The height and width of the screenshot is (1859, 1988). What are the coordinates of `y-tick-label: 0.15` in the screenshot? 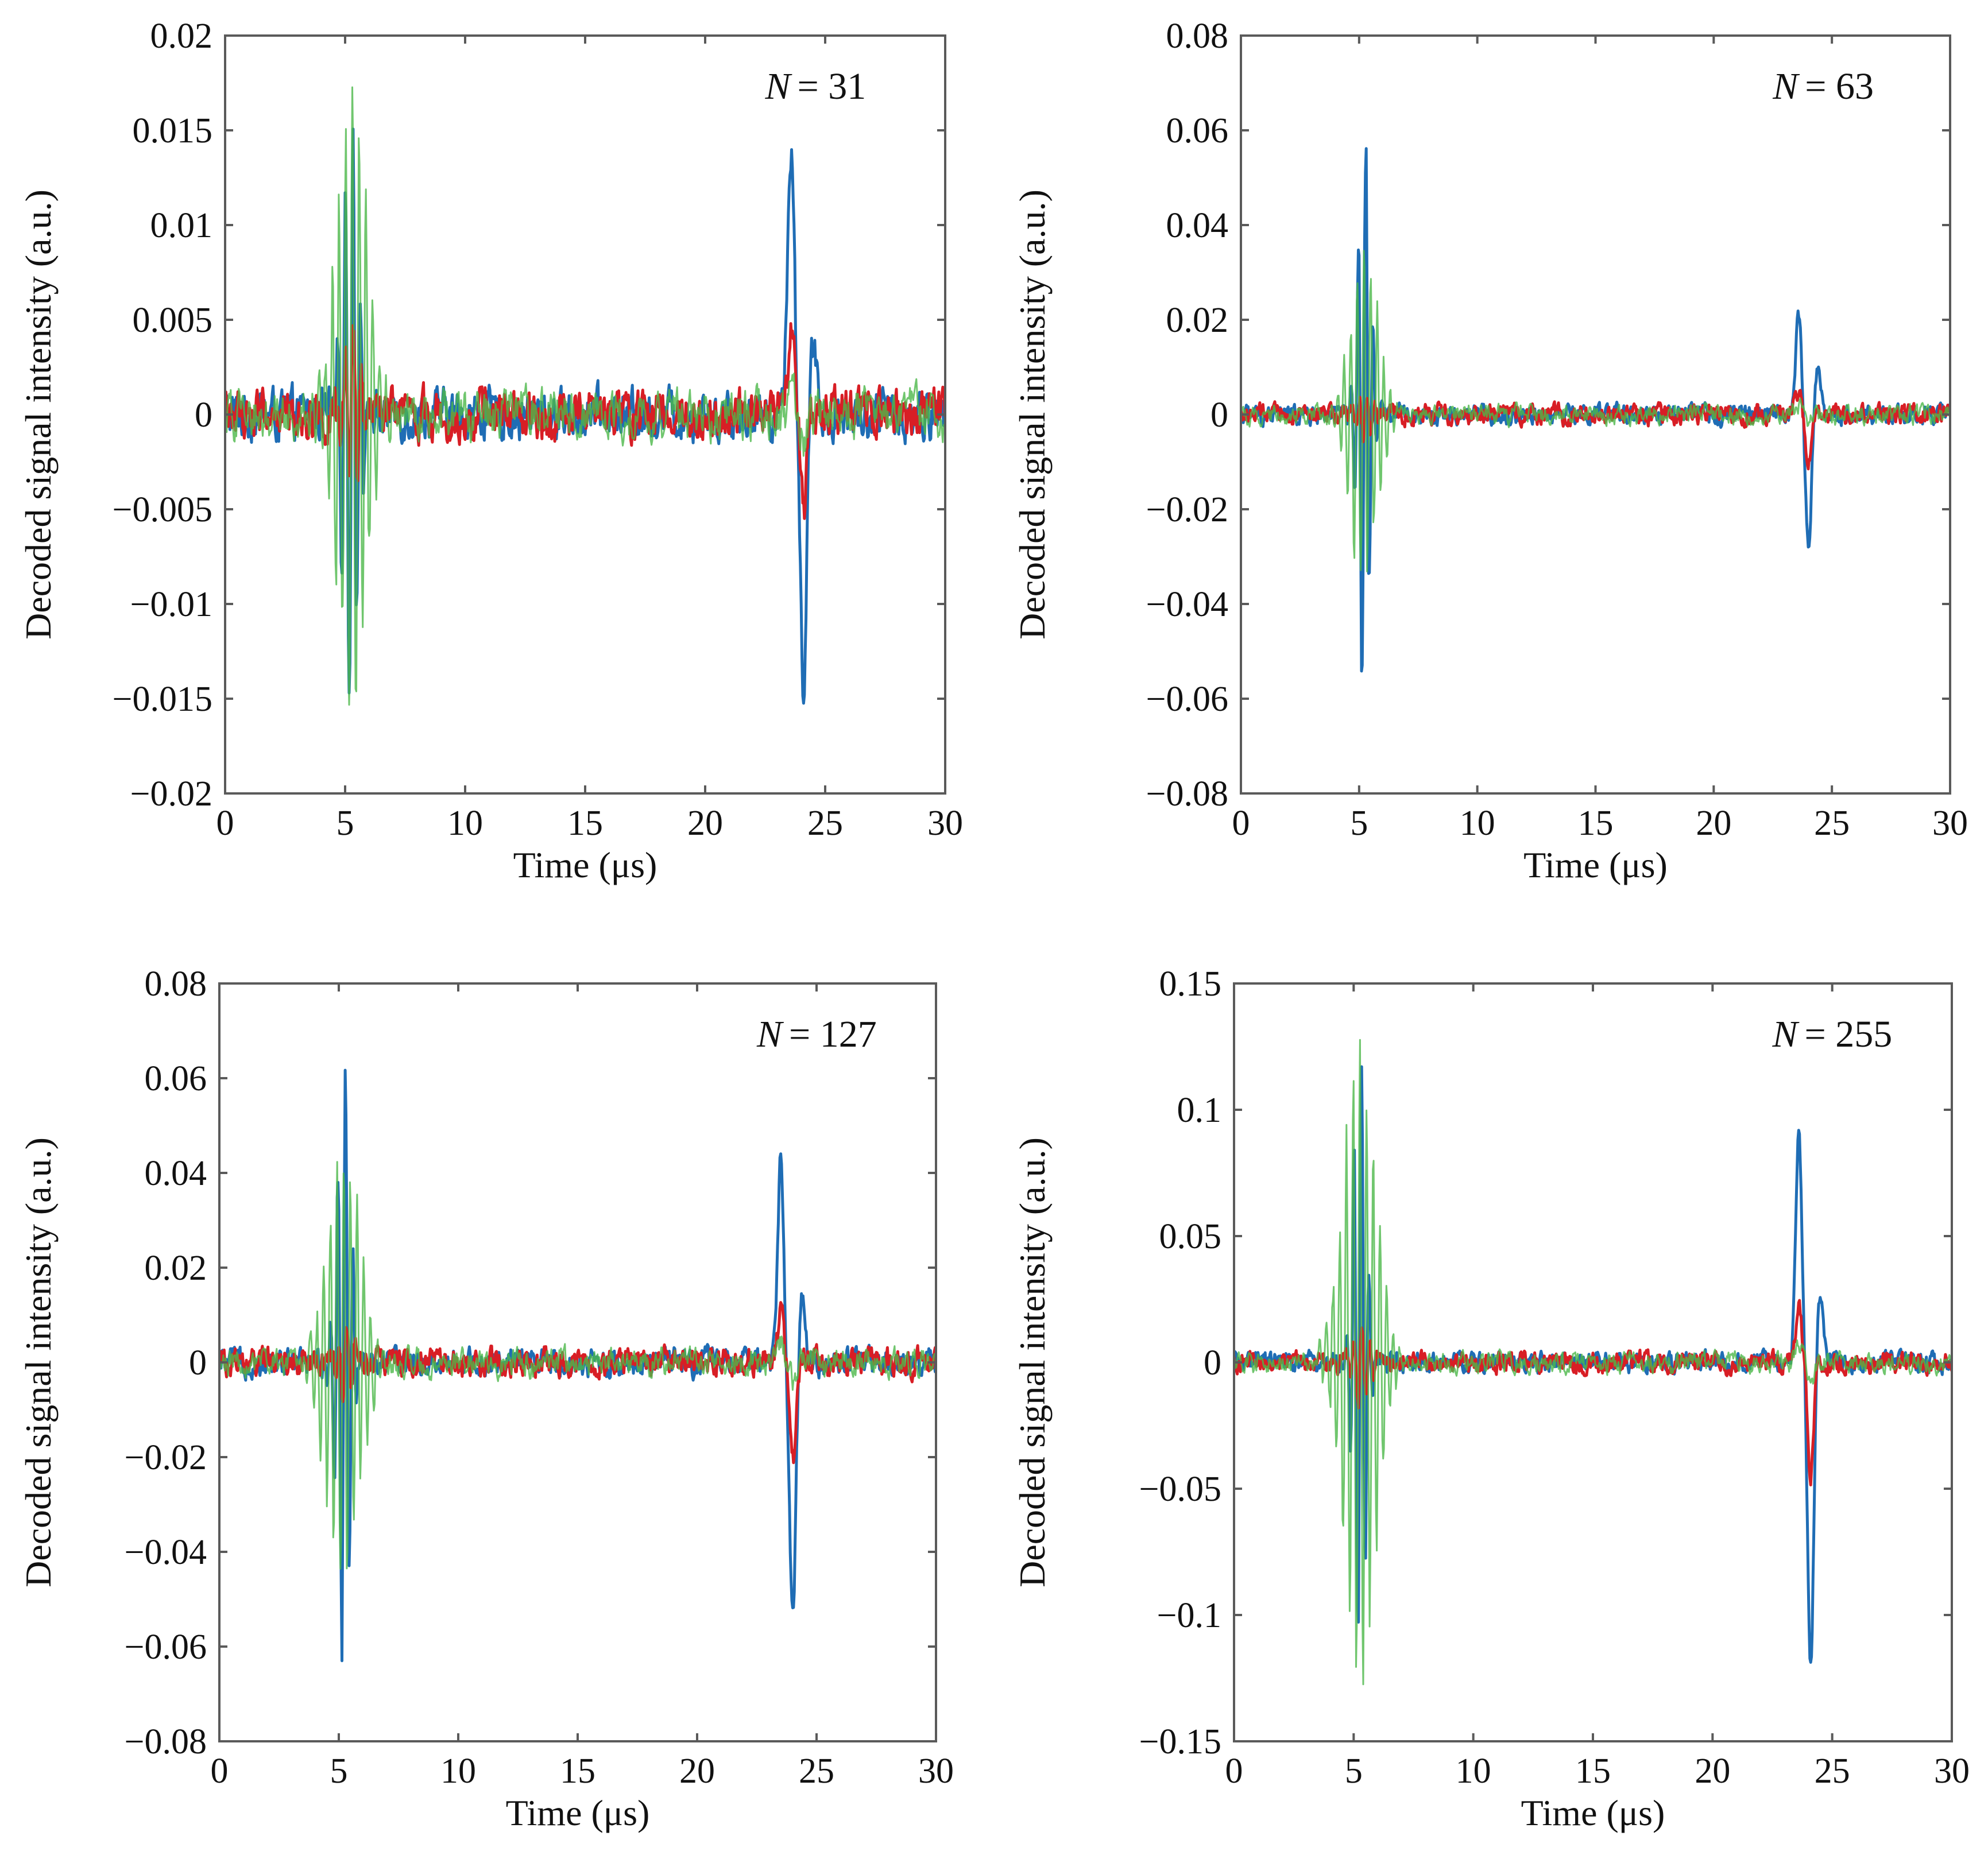 It's located at (1190, 984).